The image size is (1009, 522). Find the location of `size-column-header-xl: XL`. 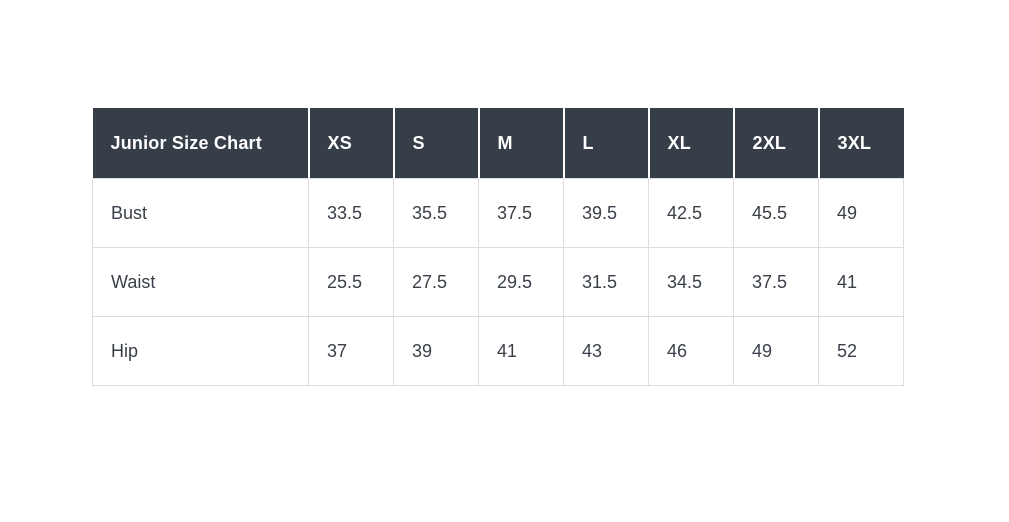

size-column-header-xl: XL is located at coordinates (691, 143).